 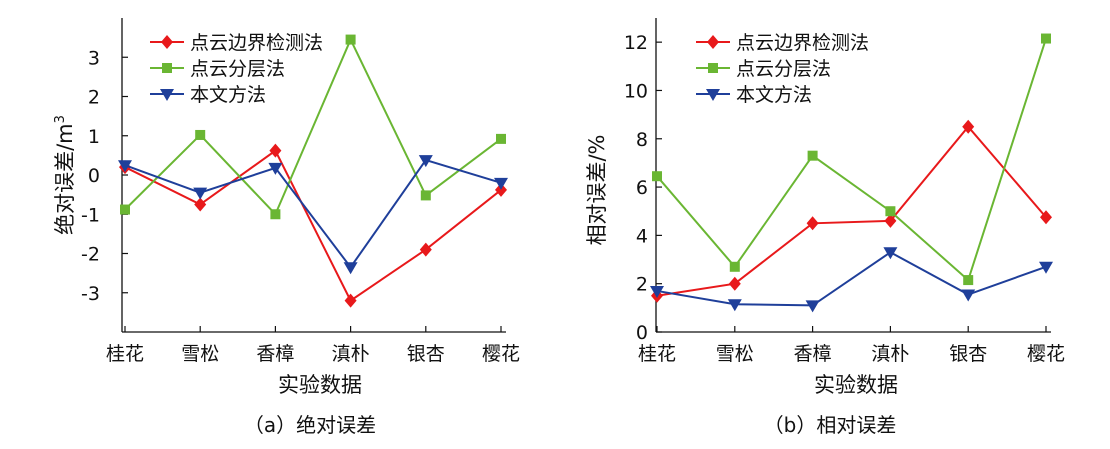 What do you see at coordinates (642, 188) in the screenshot?
I see `y-tick-label: 6` at bounding box center [642, 188].